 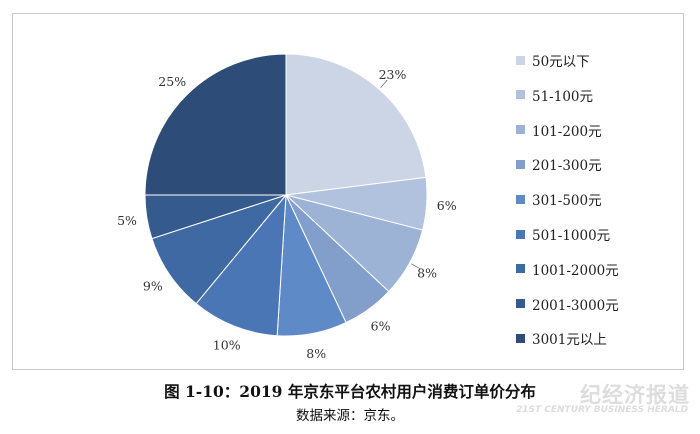 I want to click on legend-label-9: 3001元以上, so click(x=569, y=338).